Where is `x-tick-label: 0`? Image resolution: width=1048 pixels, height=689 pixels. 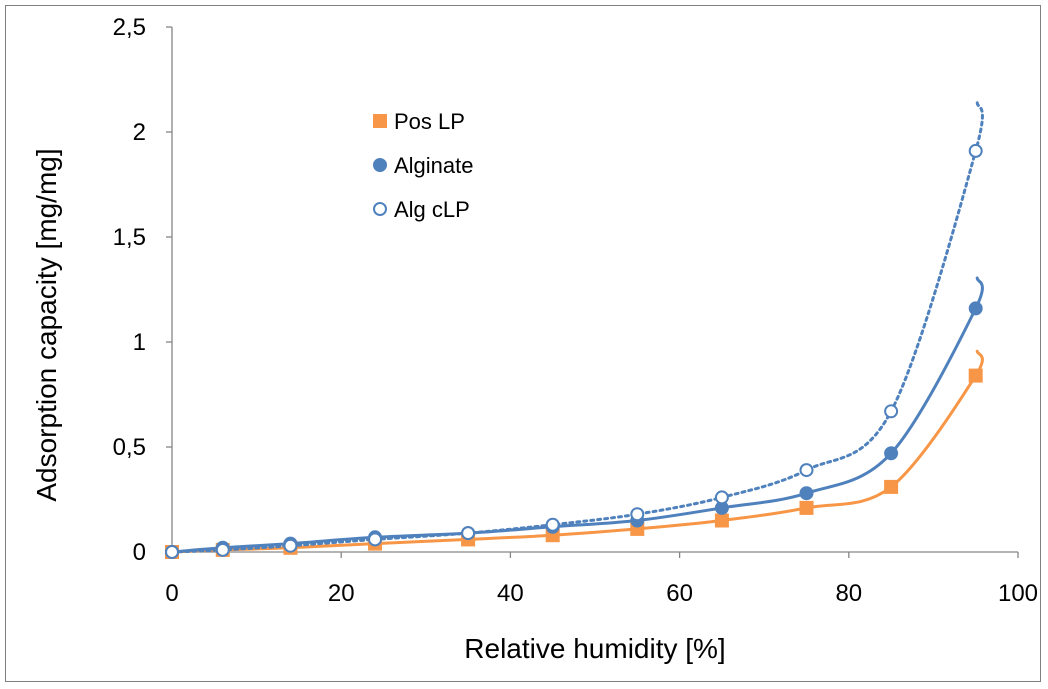
x-tick-label: 0 is located at coordinates (171, 593).